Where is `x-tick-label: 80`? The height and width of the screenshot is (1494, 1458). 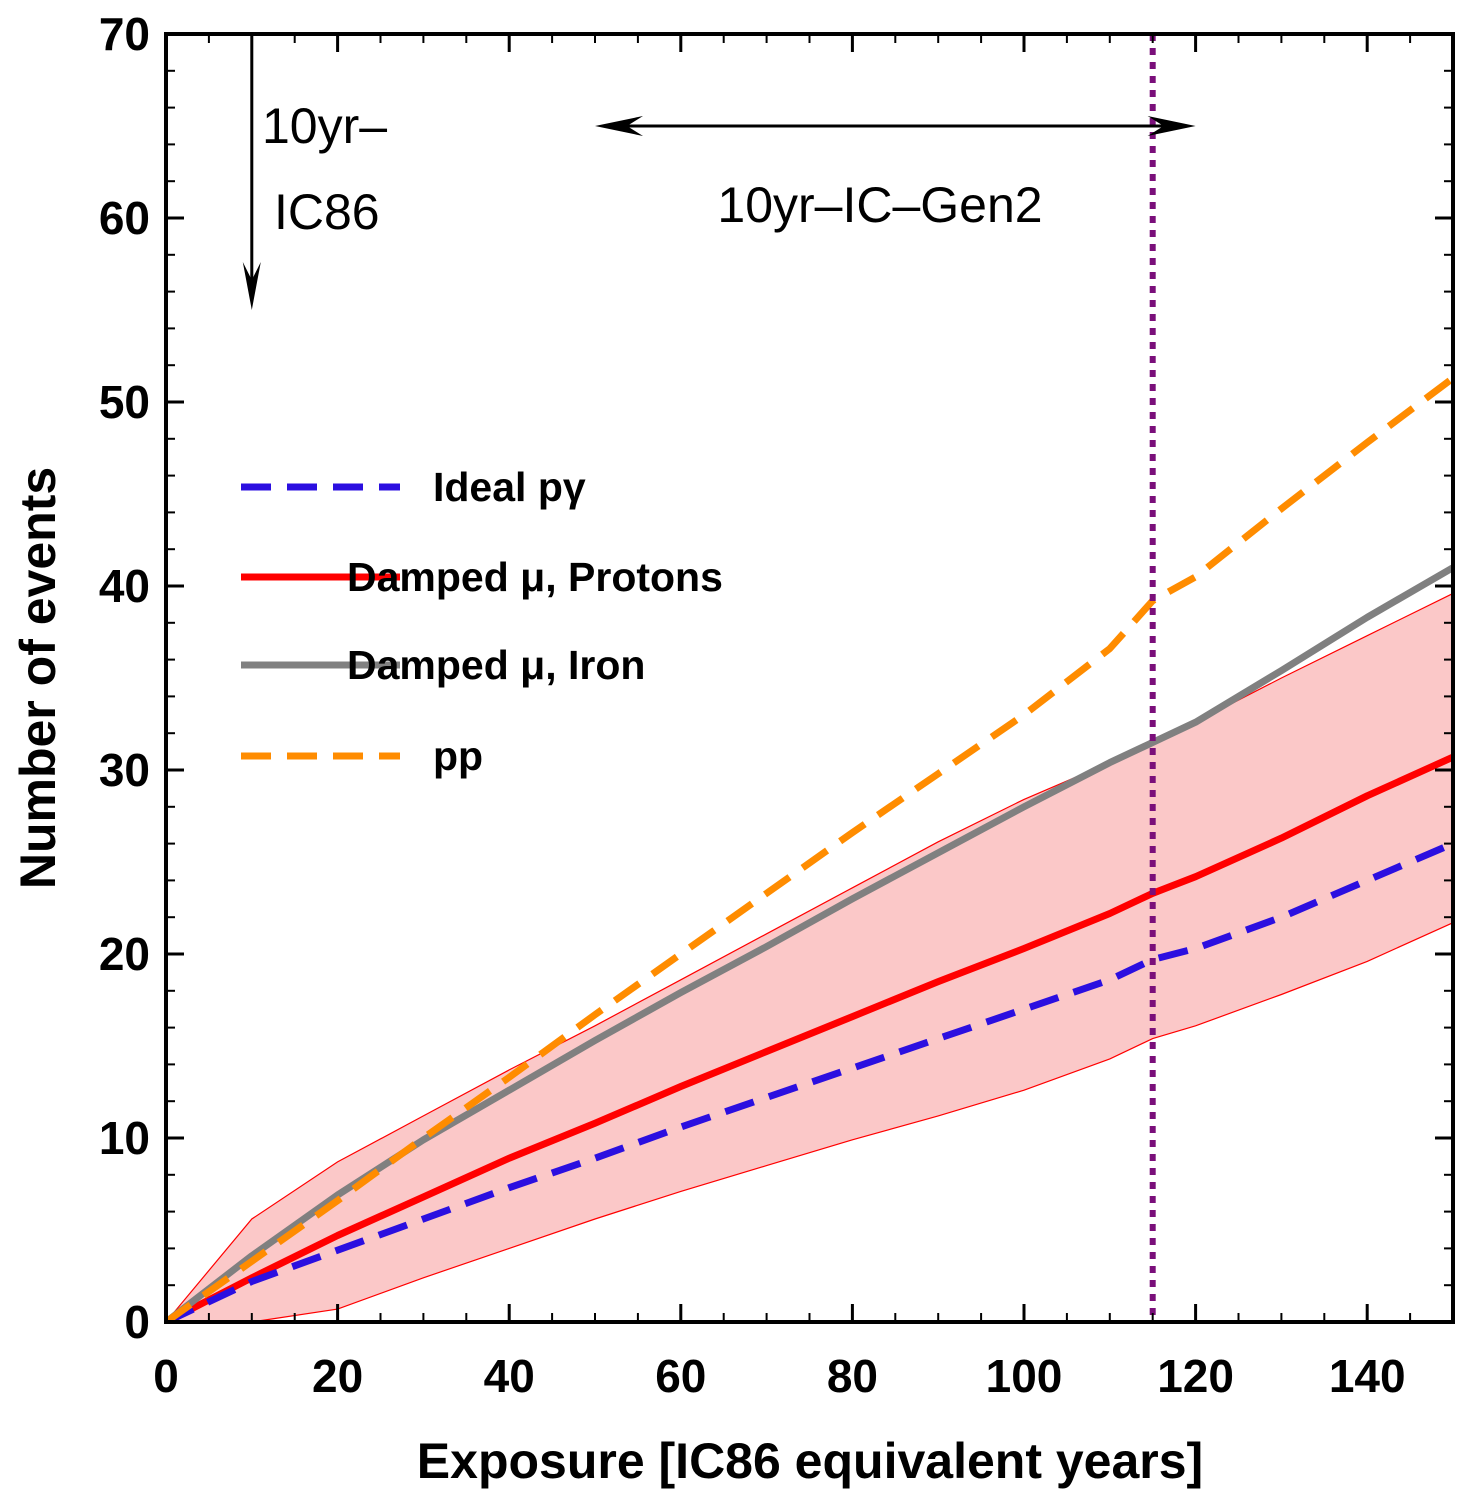
x-tick-label: 80 is located at coordinates (852, 1376).